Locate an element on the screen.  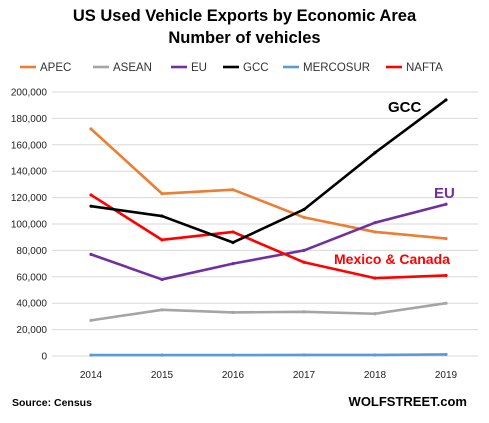
series-line-eu is located at coordinates (268, 241).